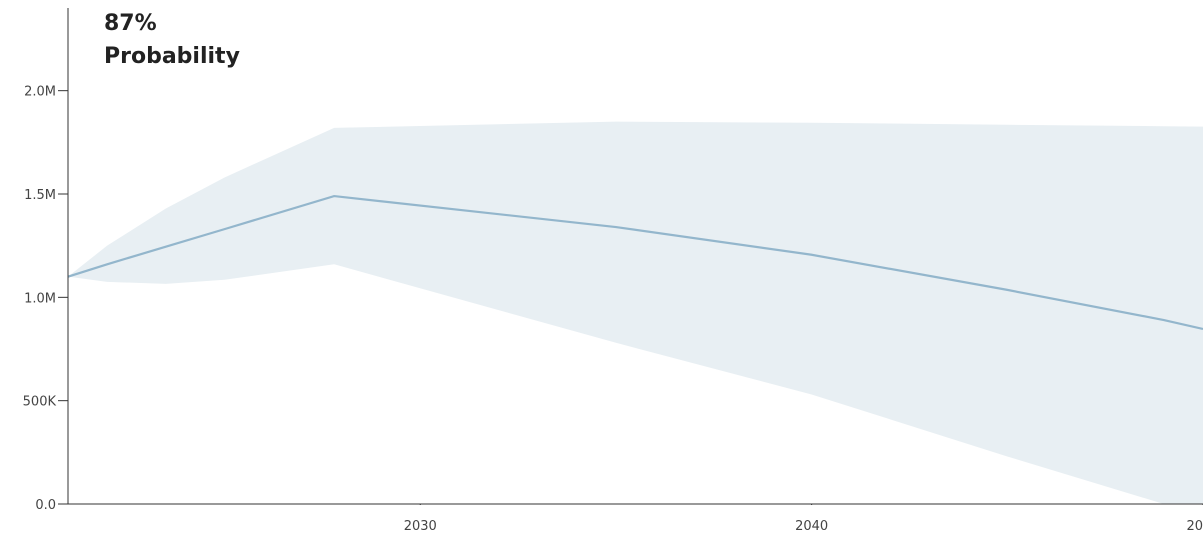 The height and width of the screenshot is (538, 1203). What do you see at coordinates (45, 505) in the screenshot?
I see `y-tick-label: 0.0` at bounding box center [45, 505].